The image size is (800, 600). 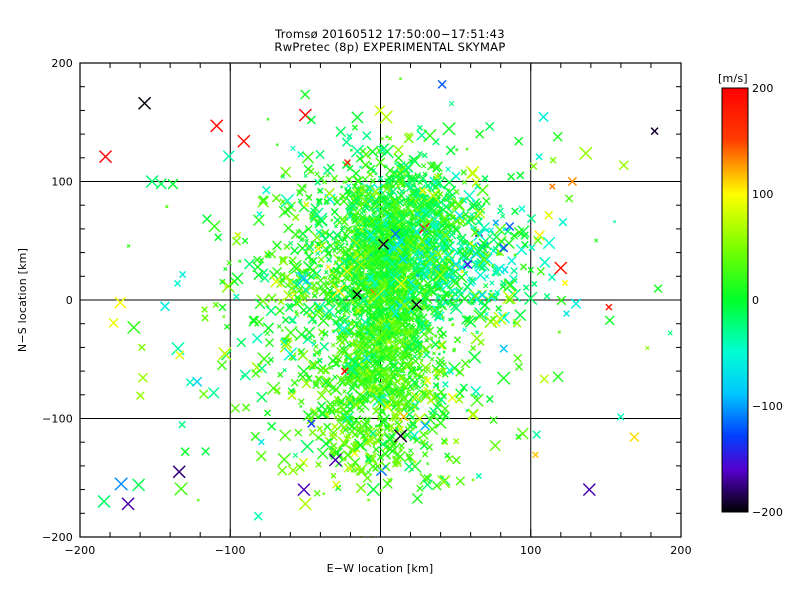 What do you see at coordinates (62, 182) in the screenshot?
I see `y-tick-label: 100` at bounding box center [62, 182].